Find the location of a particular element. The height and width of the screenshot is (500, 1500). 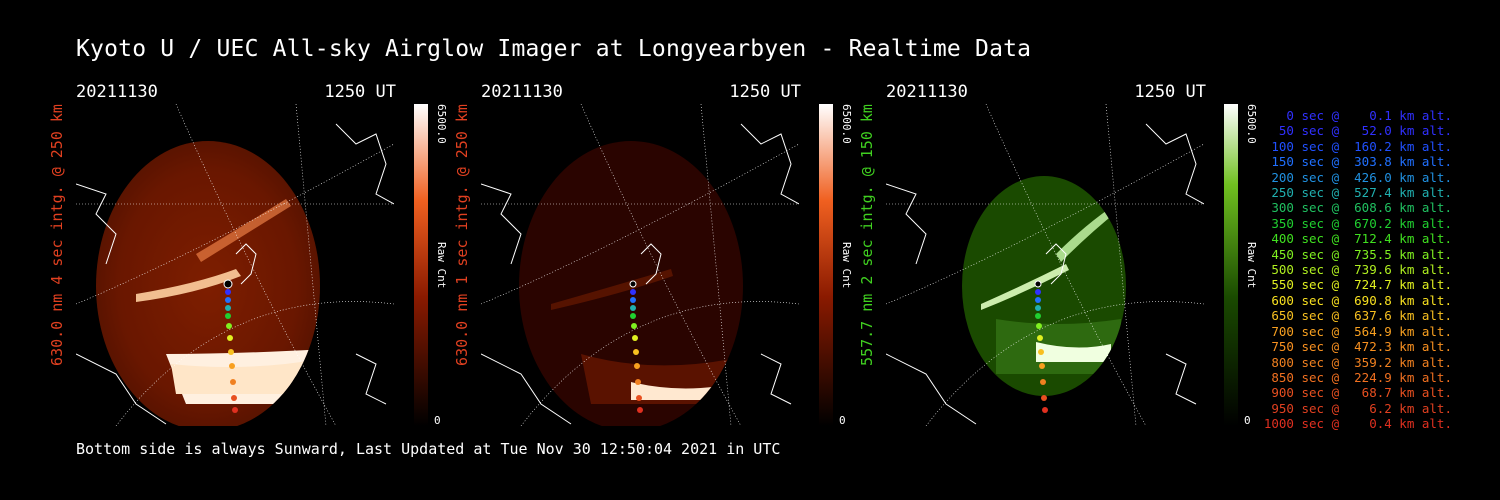

legend-entry: 1000 sec @ 0.4 km alt. is located at coordinates (1357, 424).